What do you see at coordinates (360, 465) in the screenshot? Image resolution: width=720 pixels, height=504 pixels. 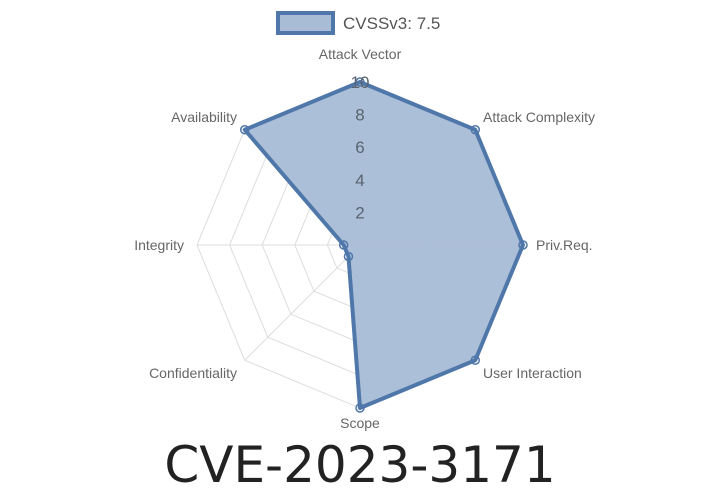 I see `chart-title: CVE-2023-3171` at bounding box center [360, 465].